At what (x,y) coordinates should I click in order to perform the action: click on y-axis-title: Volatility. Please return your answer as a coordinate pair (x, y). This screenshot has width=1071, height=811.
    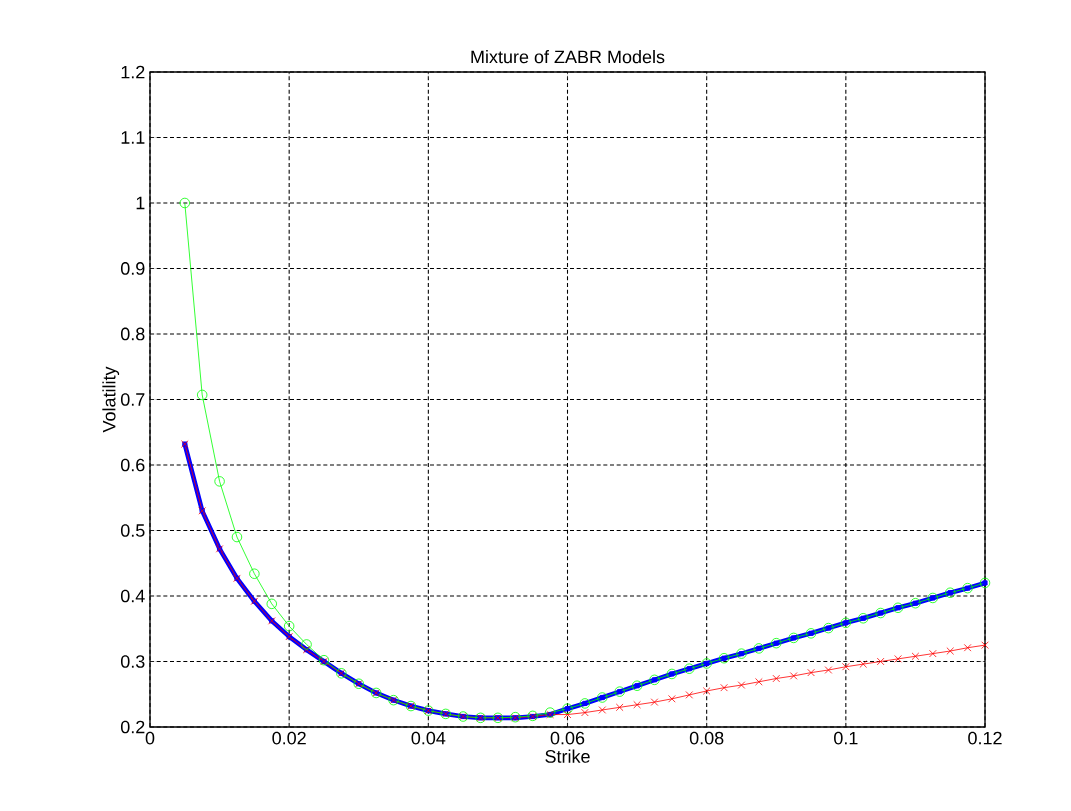
    Looking at the image, I should click on (111, 399).